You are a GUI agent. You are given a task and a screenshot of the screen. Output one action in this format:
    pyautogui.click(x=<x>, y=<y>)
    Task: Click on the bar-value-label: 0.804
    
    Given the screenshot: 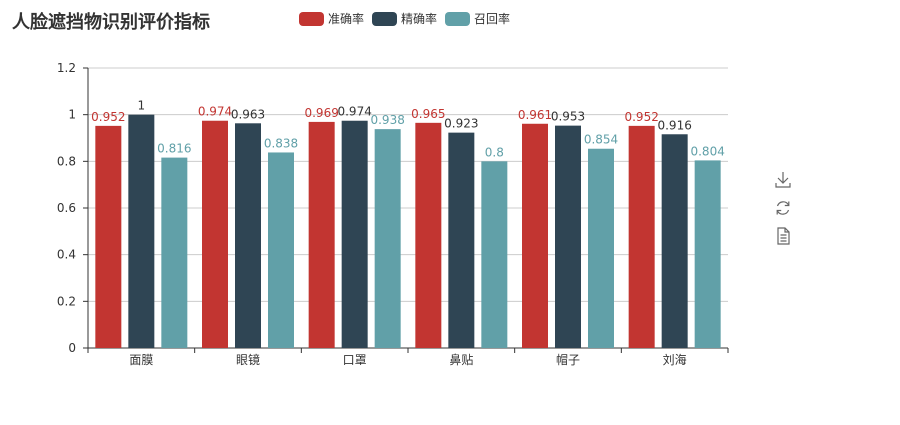 What is the action you would take?
    pyautogui.click(x=707, y=151)
    